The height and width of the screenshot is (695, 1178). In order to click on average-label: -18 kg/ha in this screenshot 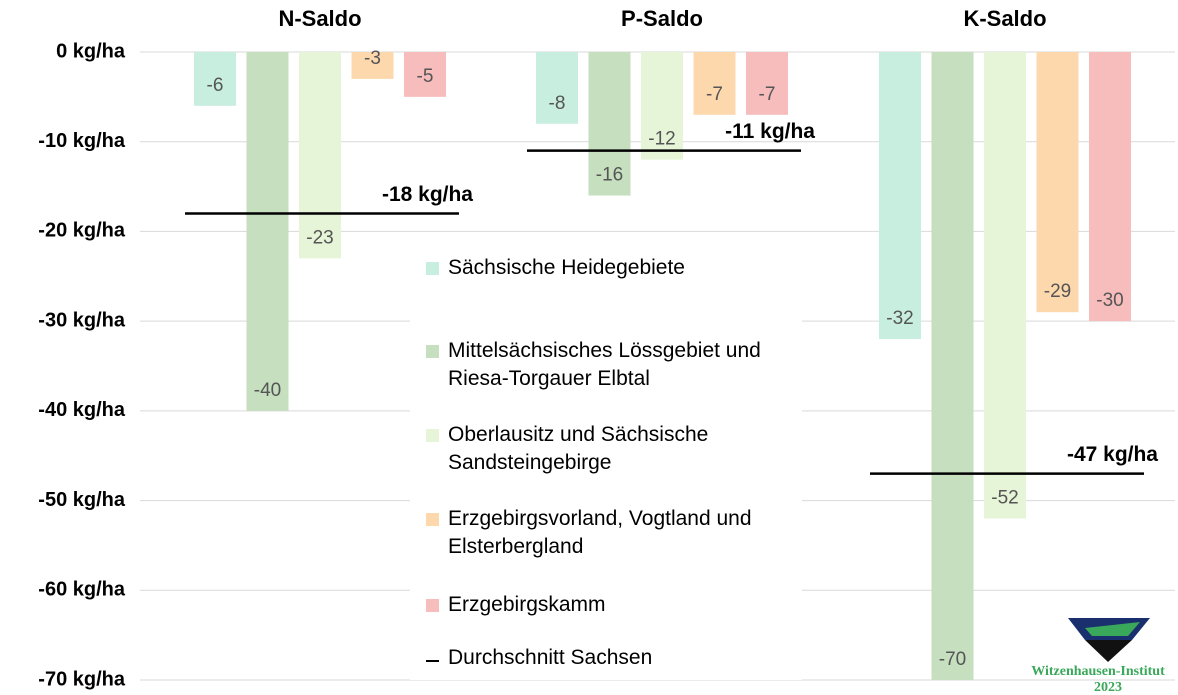, I will do `click(427, 194)`.